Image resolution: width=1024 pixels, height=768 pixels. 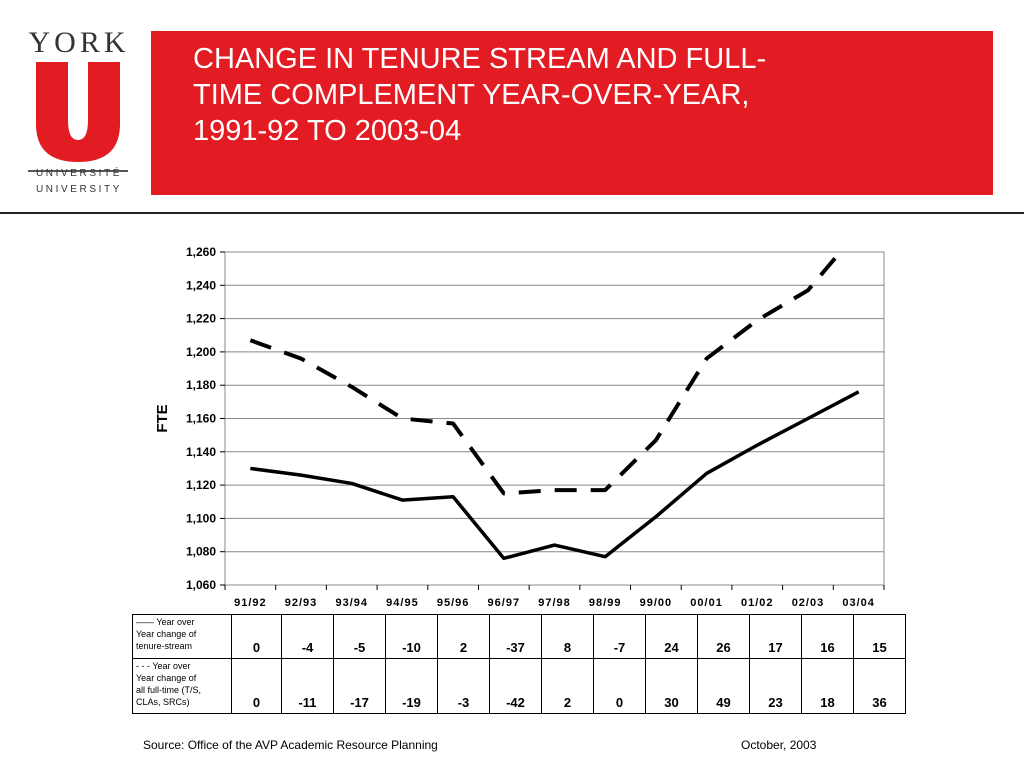 What do you see at coordinates (858, 603) in the screenshot?
I see `x-tick-label: 03/04` at bounding box center [858, 603].